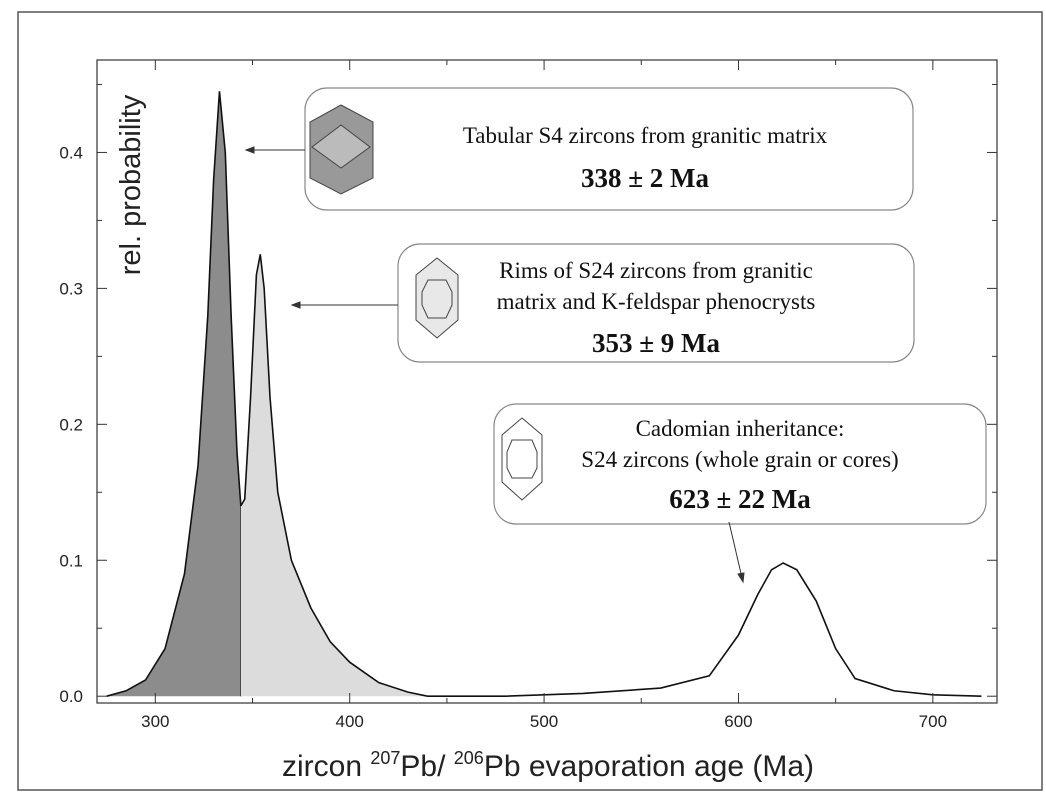  What do you see at coordinates (71, 424) in the screenshot?
I see `y-tick-label: 0.2` at bounding box center [71, 424].